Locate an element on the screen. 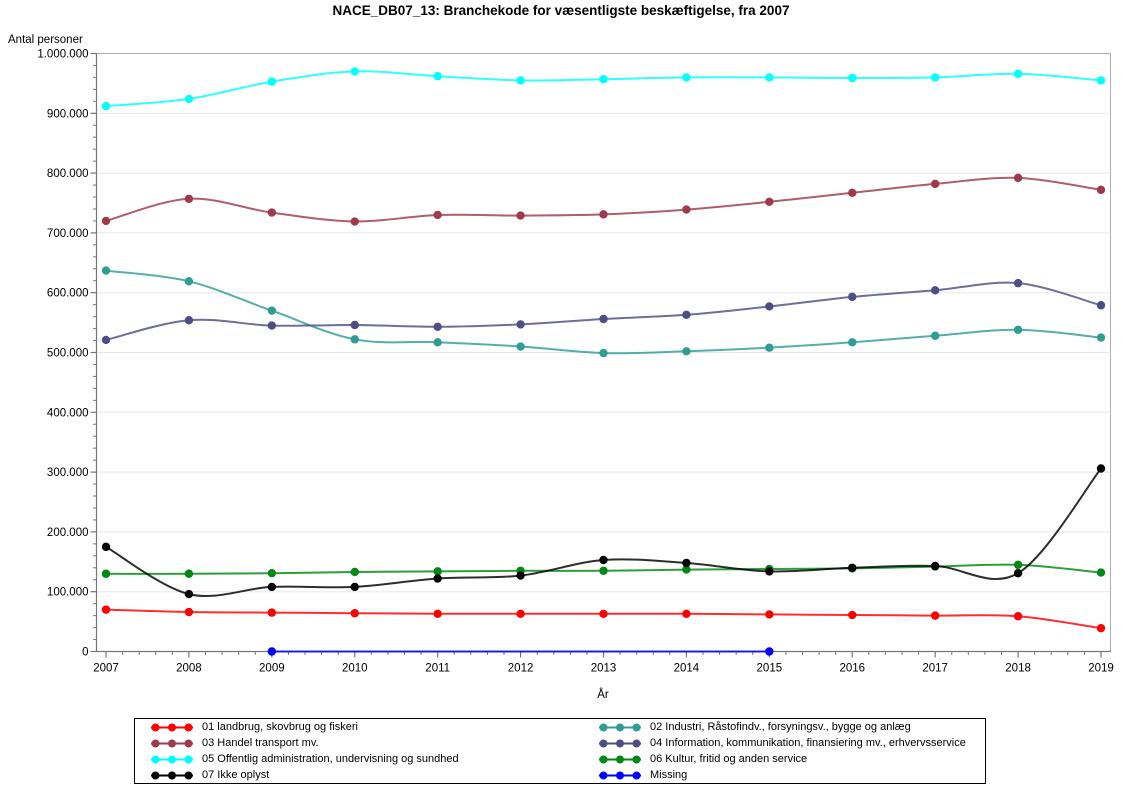 The width and height of the screenshot is (1122, 793). y-tick-label: 800.000 is located at coordinates (68, 174).